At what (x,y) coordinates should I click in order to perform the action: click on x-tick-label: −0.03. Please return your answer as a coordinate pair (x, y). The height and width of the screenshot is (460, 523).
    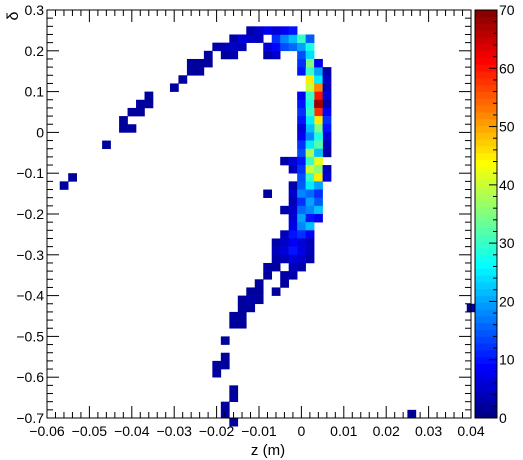
    Looking at the image, I should click on (174, 431).